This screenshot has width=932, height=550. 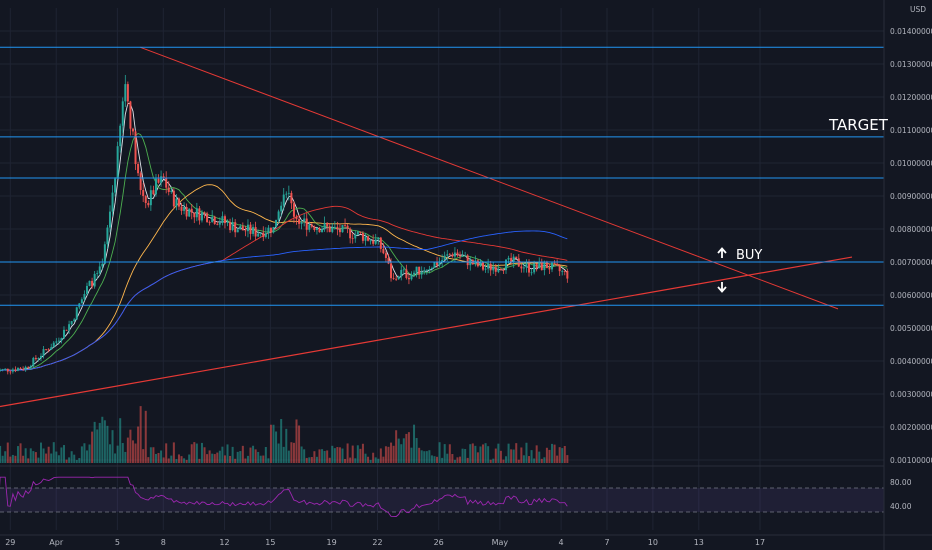 I want to click on time-tick-label: 26, so click(x=439, y=542).